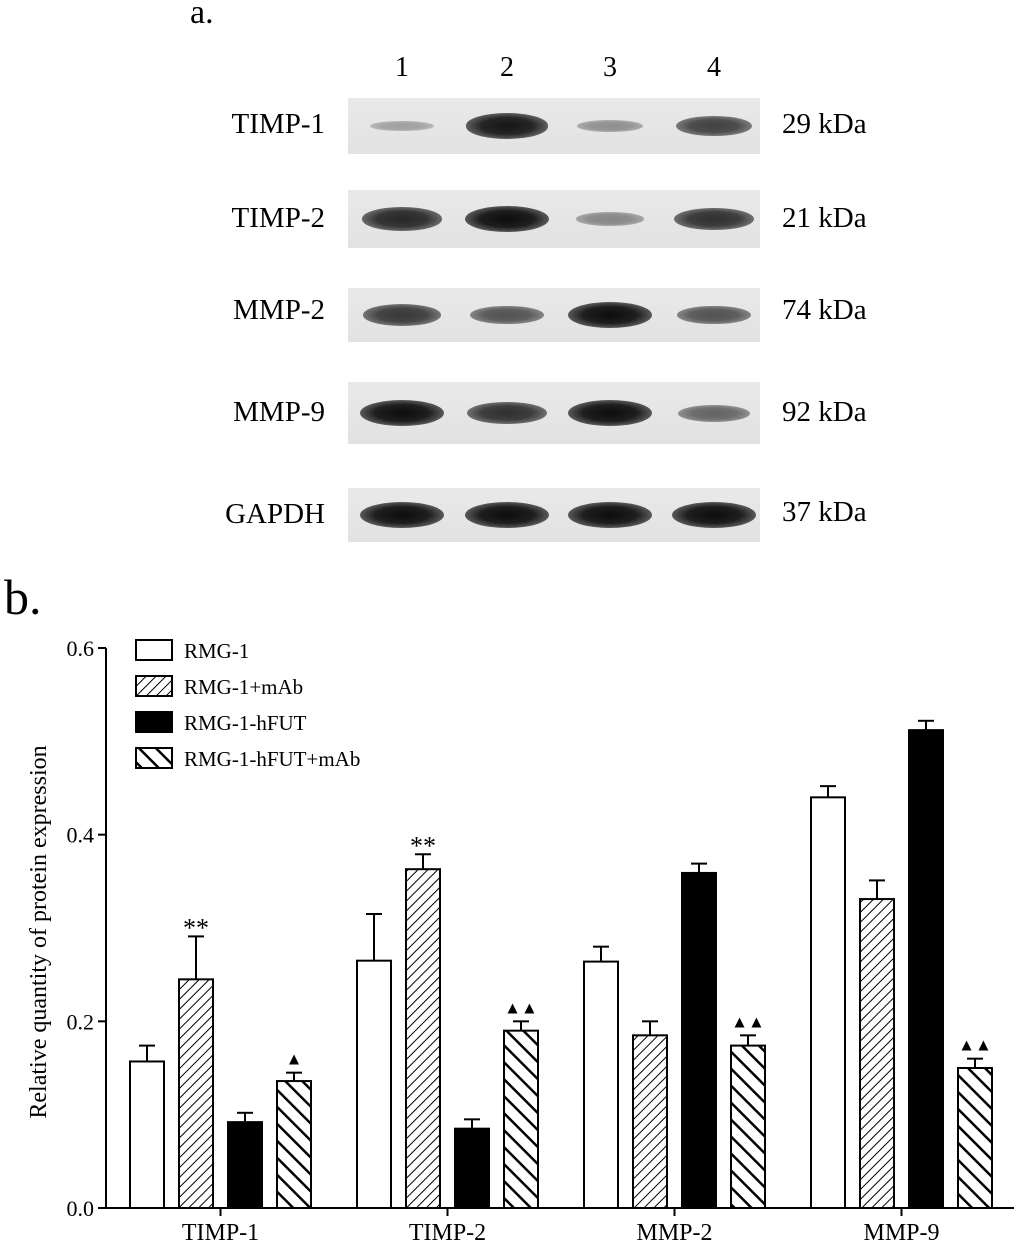 The image size is (1024, 1243). I want to click on protein-label: TIMP-2, so click(278, 218).